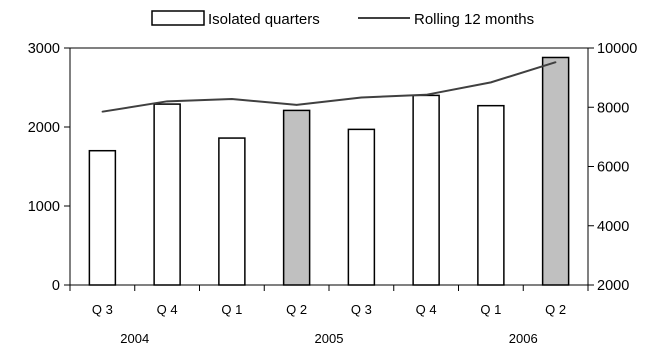 This screenshot has width=658, height=345. What do you see at coordinates (613, 227) in the screenshot?
I see `right-tick-label: 4000` at bounding box center [613, 227].